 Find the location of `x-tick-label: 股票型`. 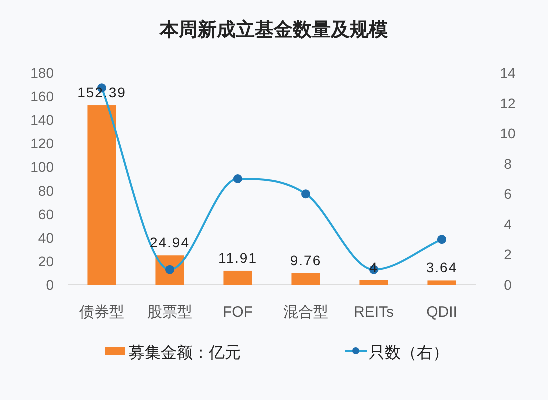

x-tick-label: 股票型 is located at coordinates (170, 312).